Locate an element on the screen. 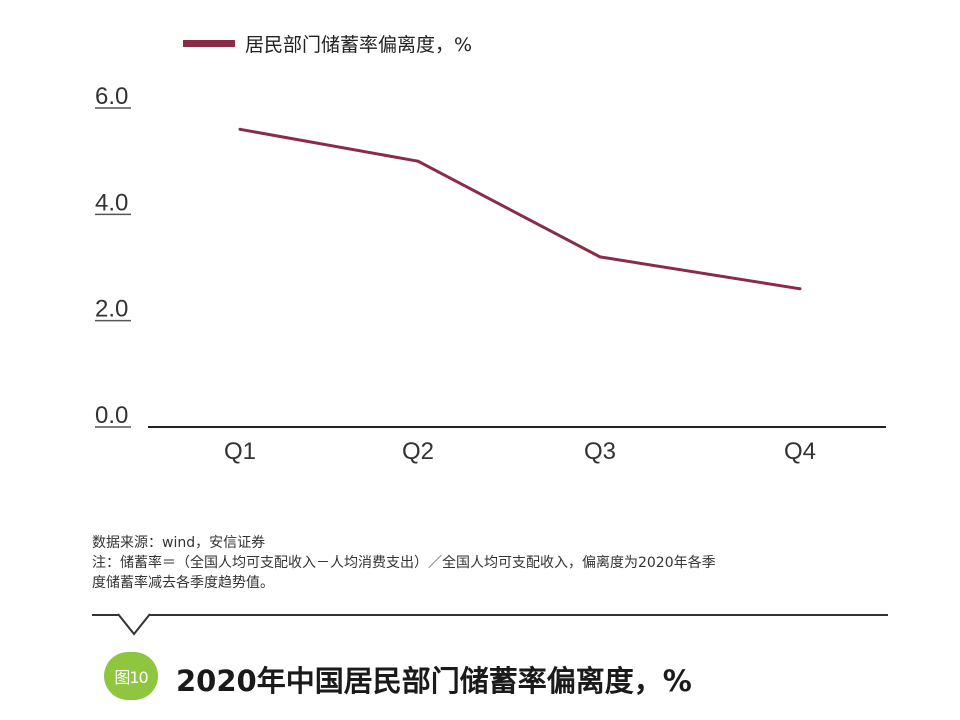 The image size is (960, 720). series-line is located at coordinates (520, 209).